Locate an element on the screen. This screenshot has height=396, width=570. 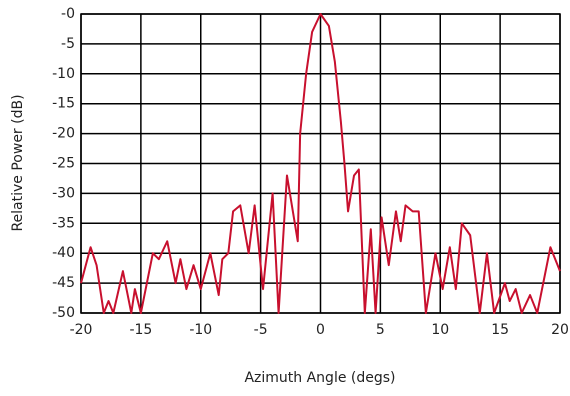
x-tick-label: -5 is located at coordinates (261, 330).